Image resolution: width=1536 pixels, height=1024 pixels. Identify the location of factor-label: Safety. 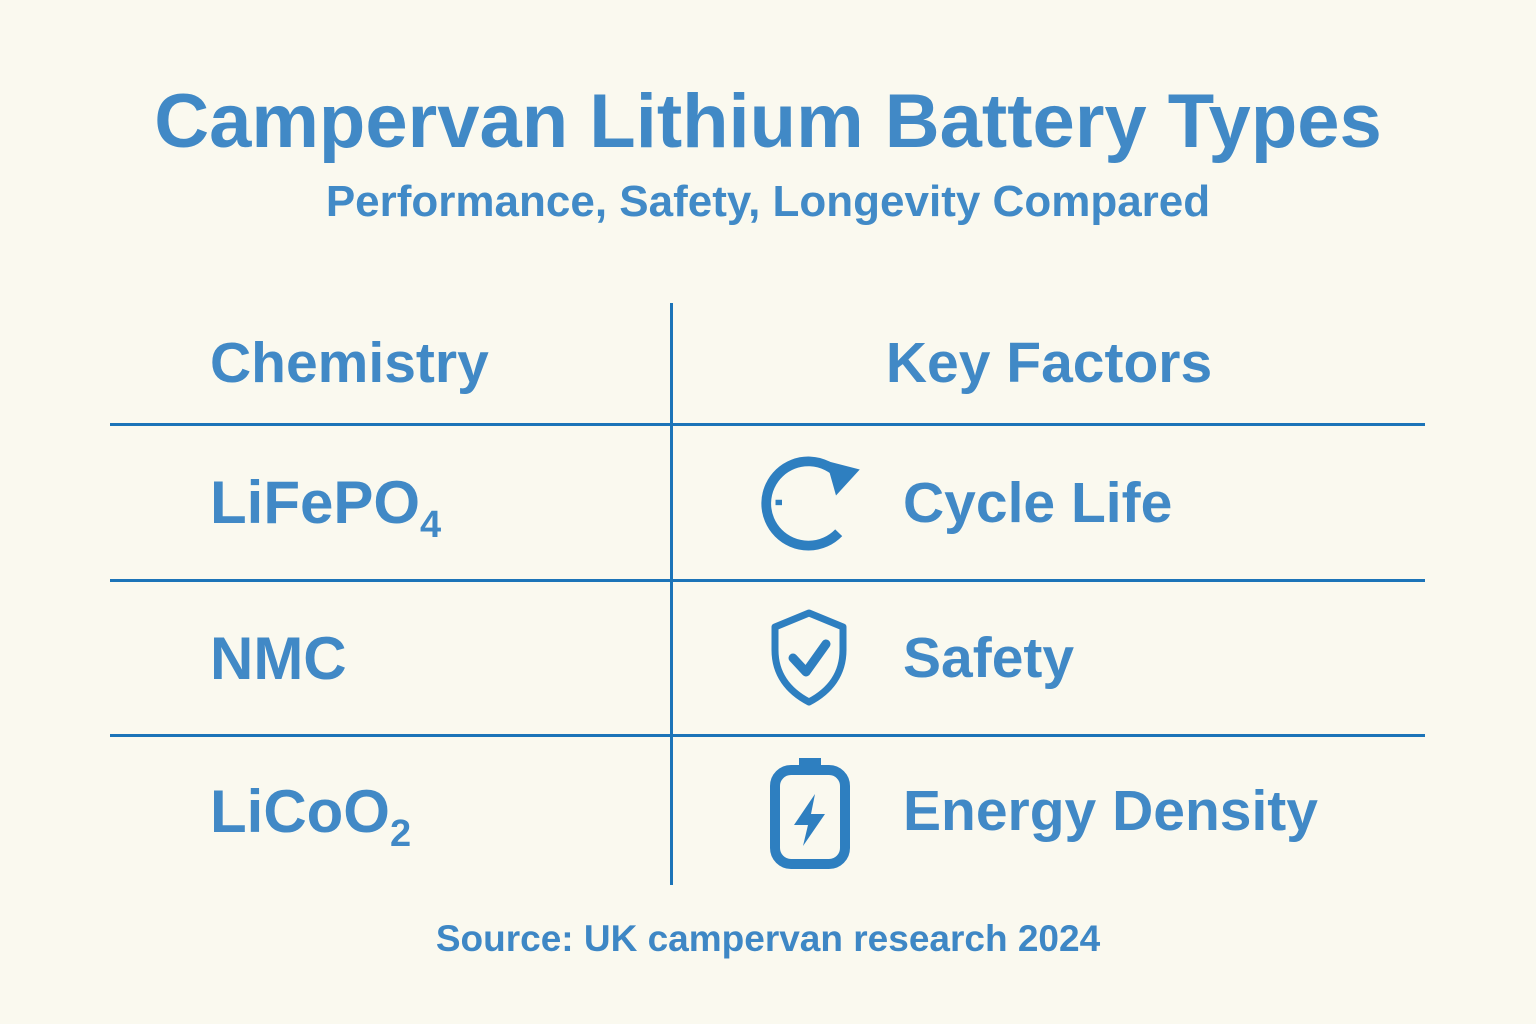
(989, 658).